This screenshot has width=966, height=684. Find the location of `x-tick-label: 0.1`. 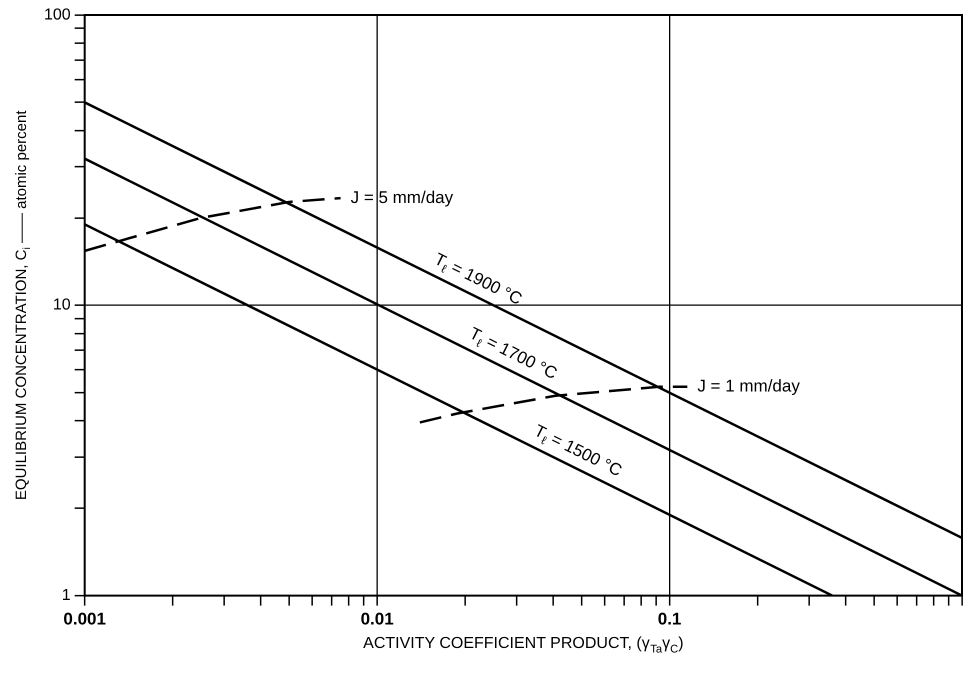

x-tick-label: 0.1 is located at coordinates (670, 618).